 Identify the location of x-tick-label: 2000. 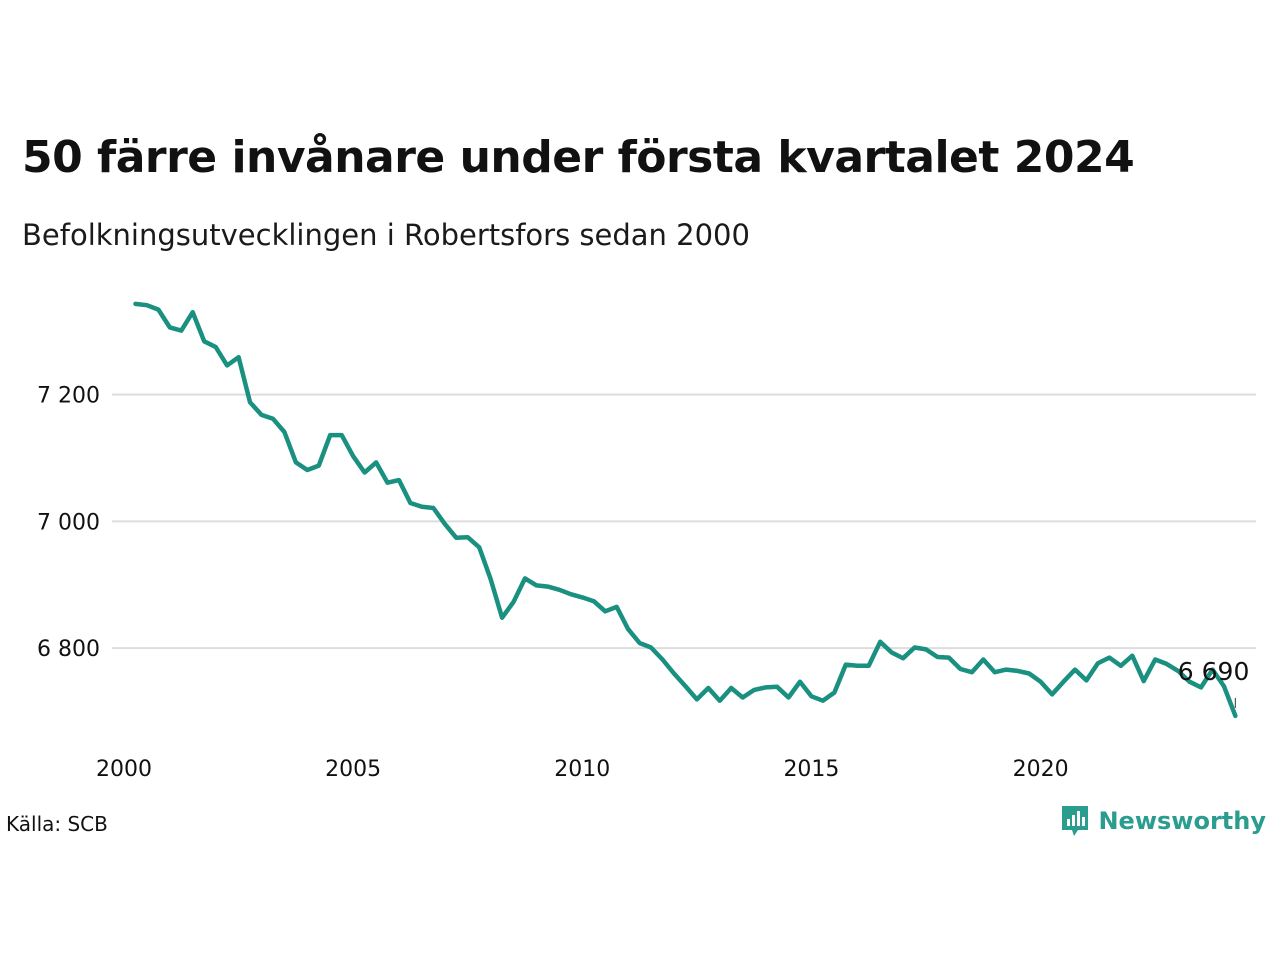
(124, 769).